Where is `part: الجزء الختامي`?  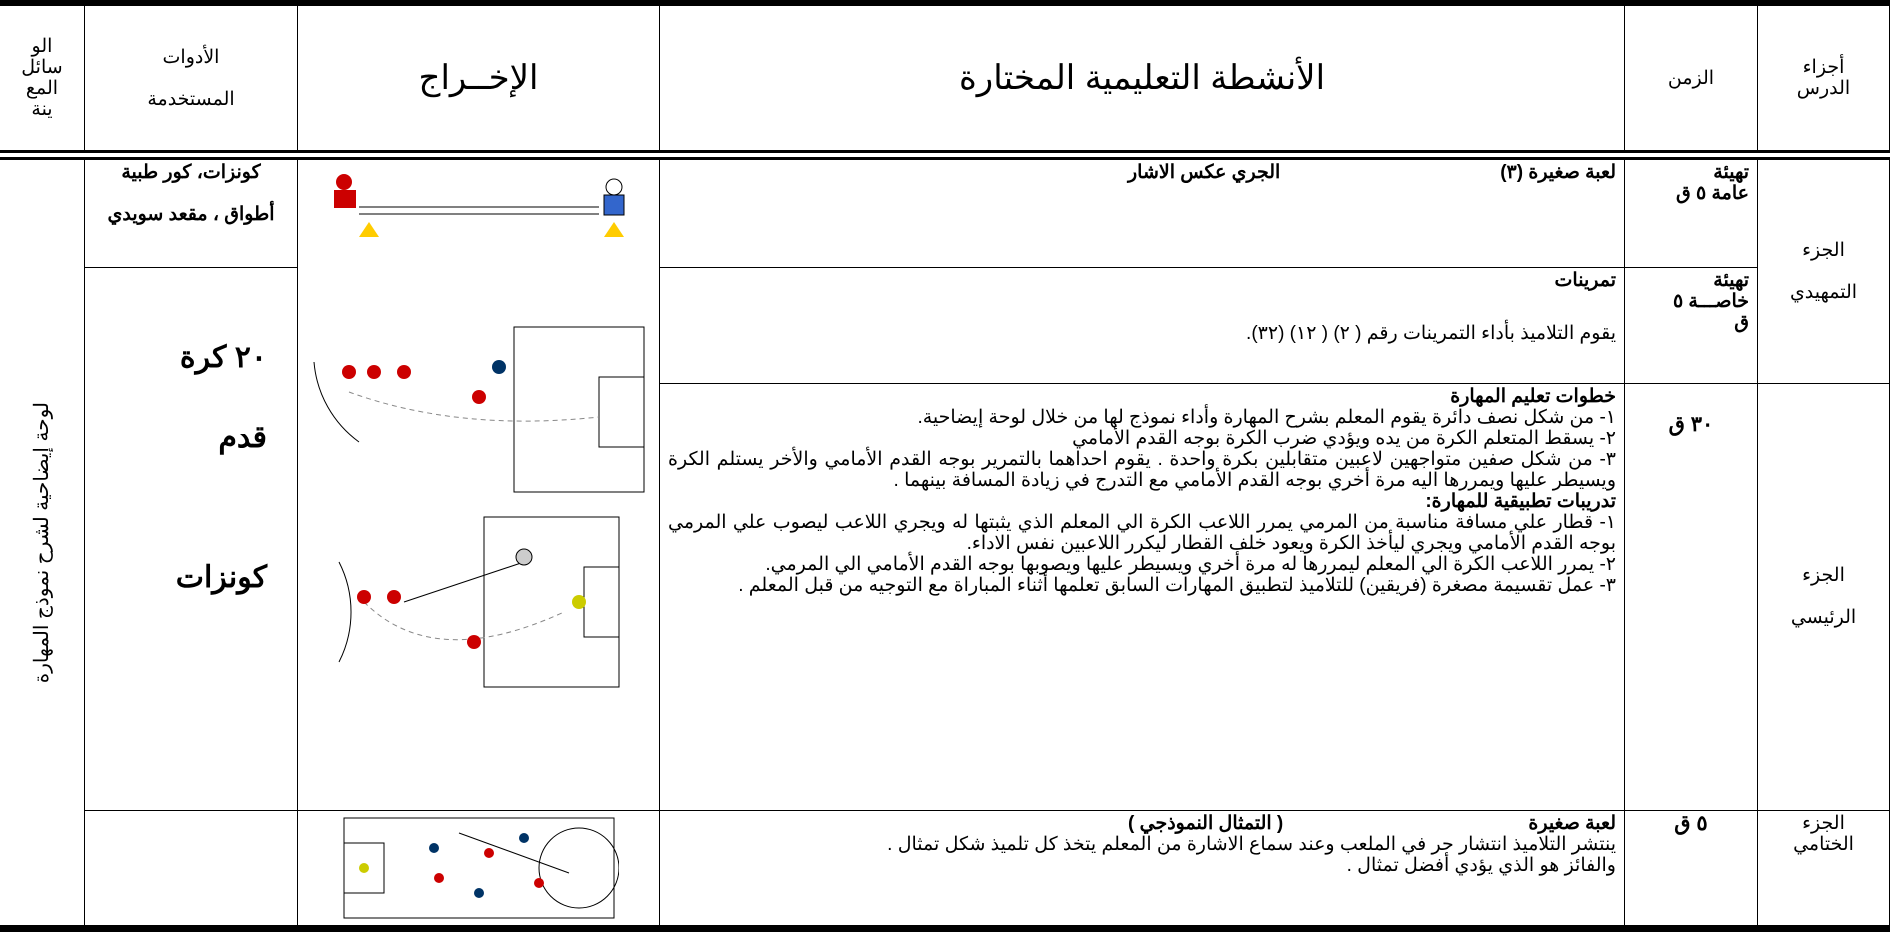 part: الجزء الختامي is located at coordinates (1823, 869).